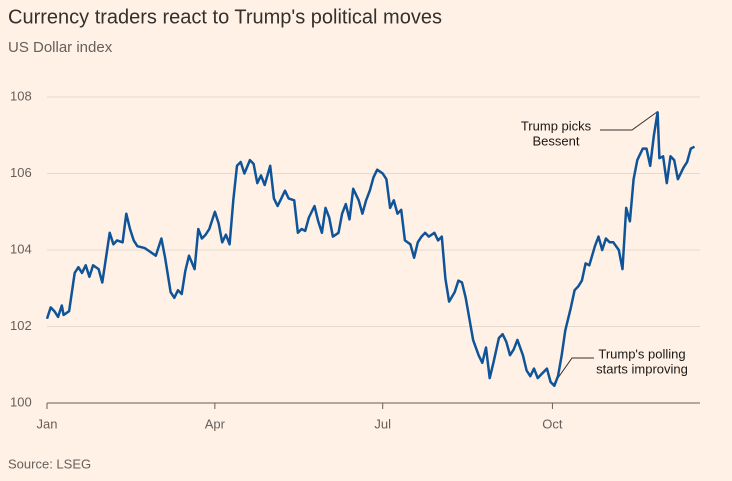  What do you see at coordinates (47, 423) in the screenshot?
I see `x-tick-label: Jan` at bounding box center [47, 423].